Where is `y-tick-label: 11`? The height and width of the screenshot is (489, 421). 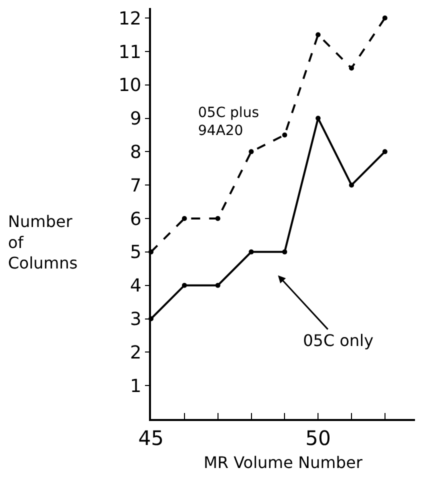 y-tick-label: 11 is located at coordinates (130, 52).